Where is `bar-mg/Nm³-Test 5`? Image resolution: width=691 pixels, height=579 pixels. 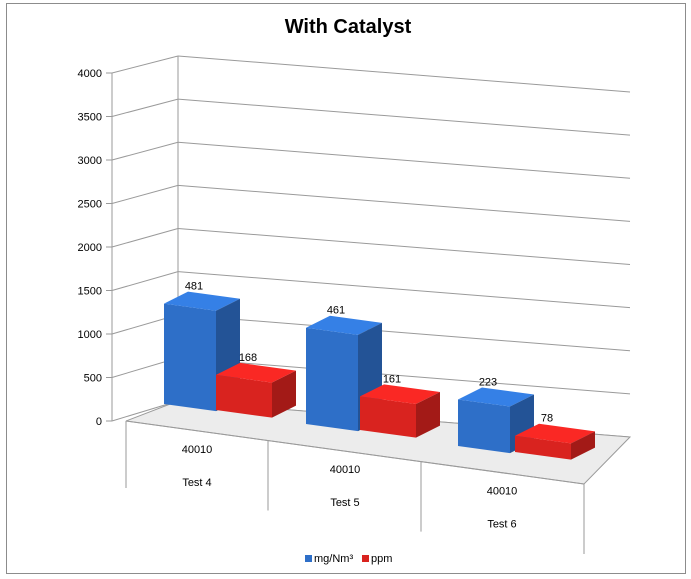
bar-mg/Nm³-Test 5 is located at coordinates (332, 379).